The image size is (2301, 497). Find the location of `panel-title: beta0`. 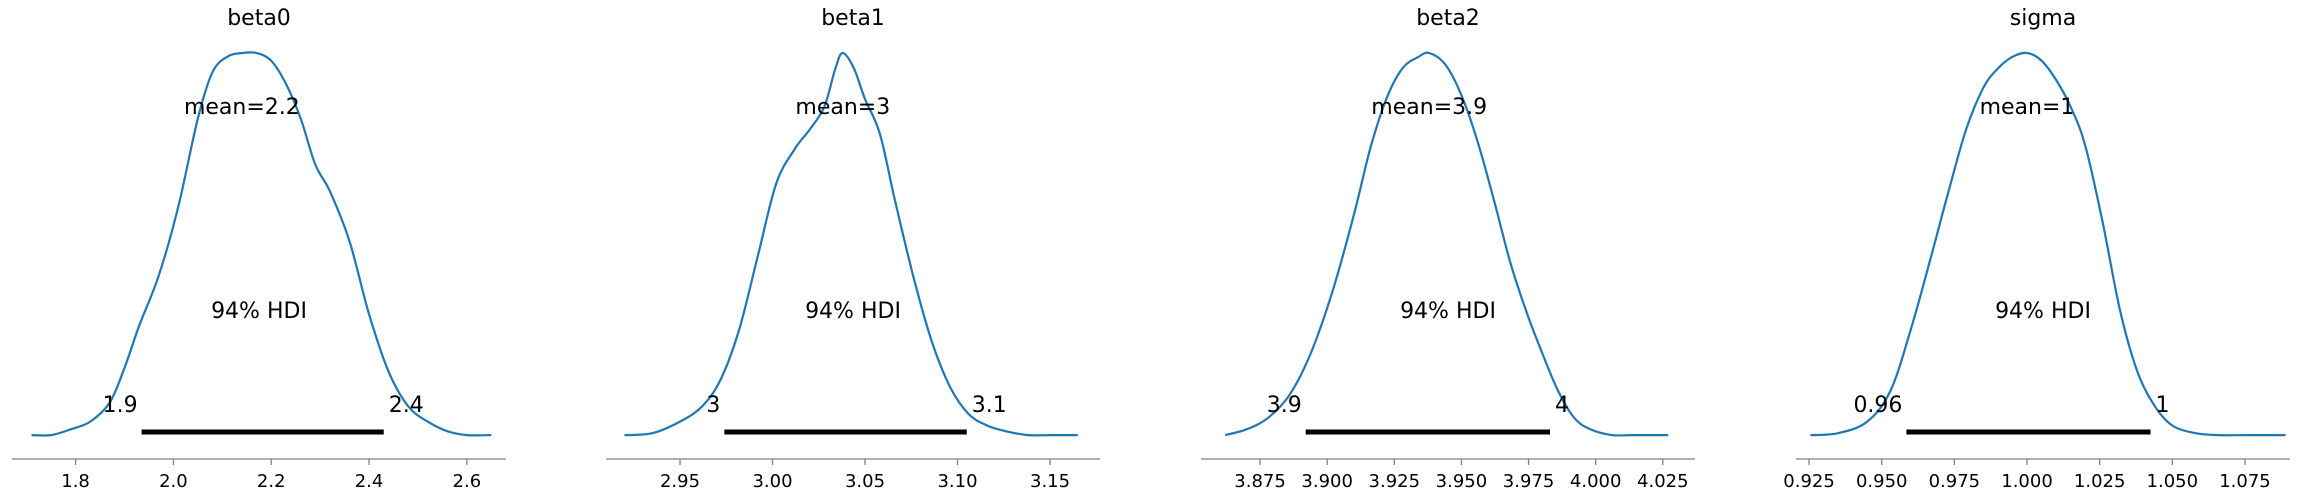

panel-title: beta0 is located at coordinates (259, 18).